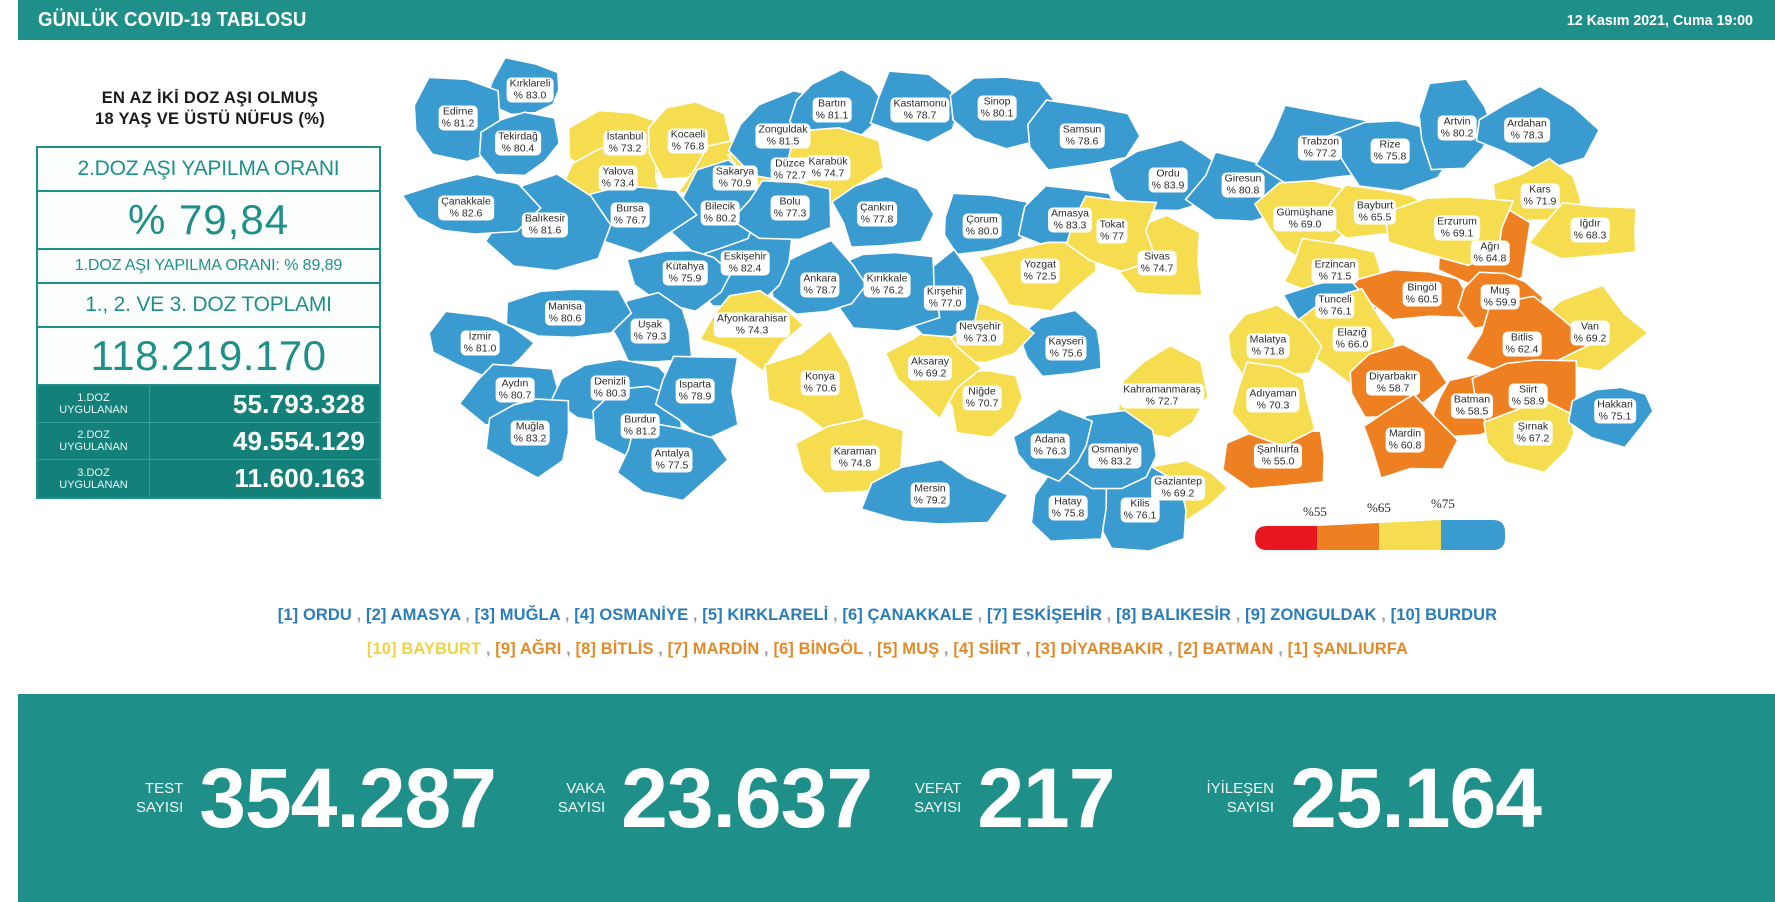 The width and height of the screenshot is (1775, 902). I want to click on rank-province-name: MUŞ, so click(921, 649).